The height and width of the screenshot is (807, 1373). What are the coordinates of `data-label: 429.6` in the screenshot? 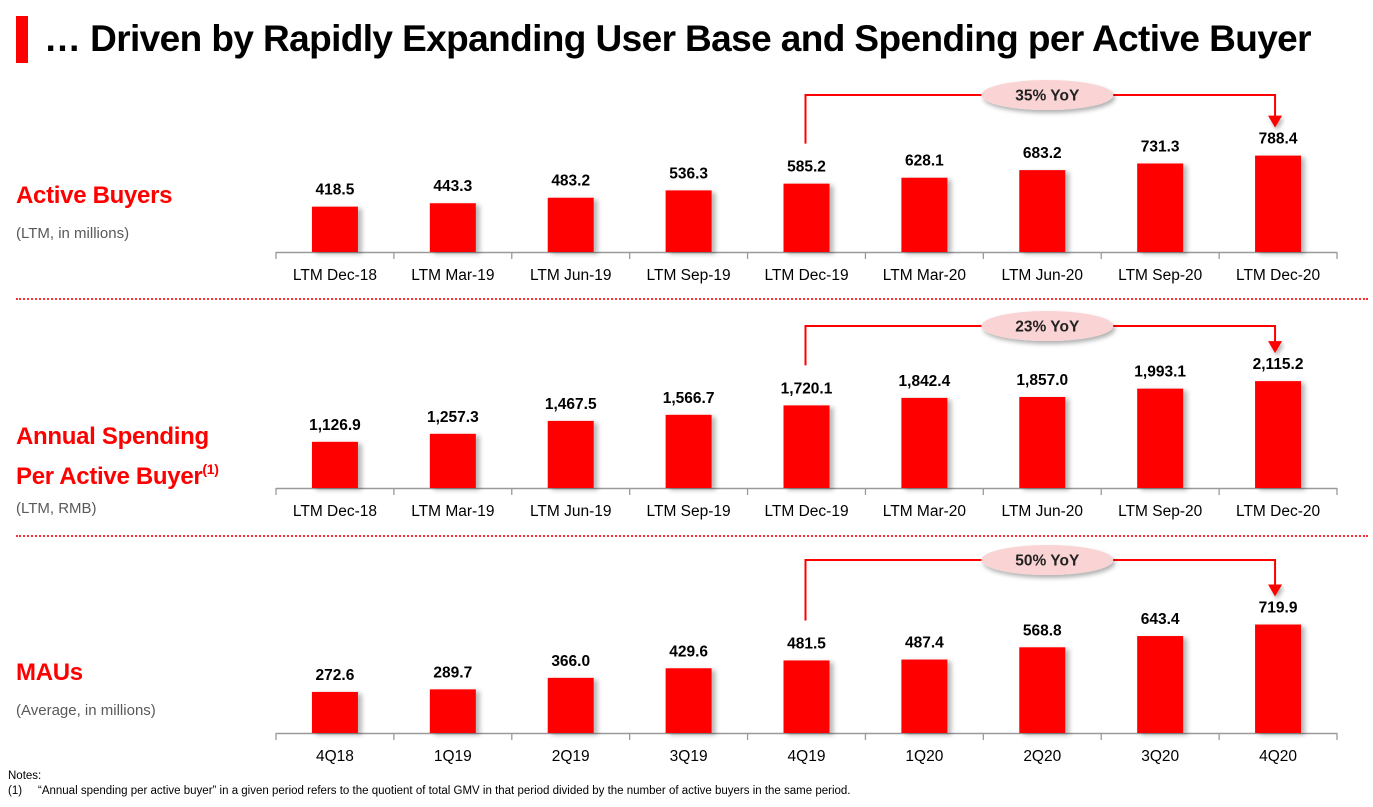 It's located at (688, 651).